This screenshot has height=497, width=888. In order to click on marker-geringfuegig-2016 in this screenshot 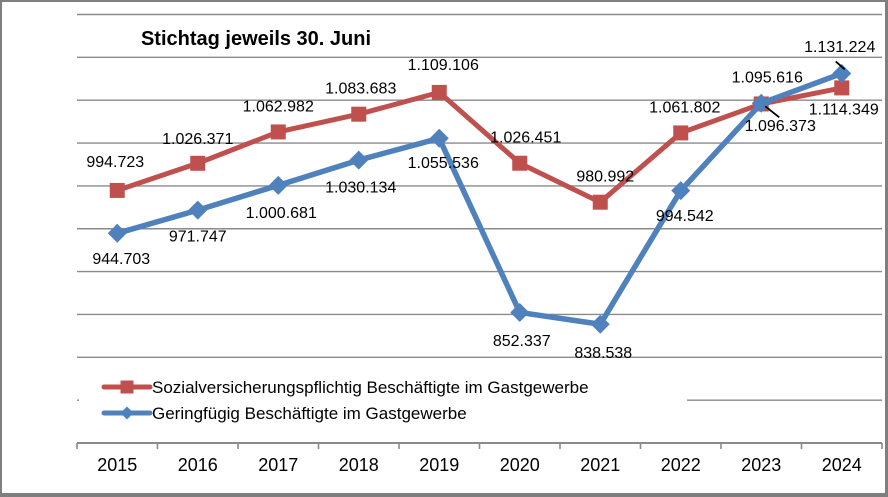, I will do `click(198, 210)`.